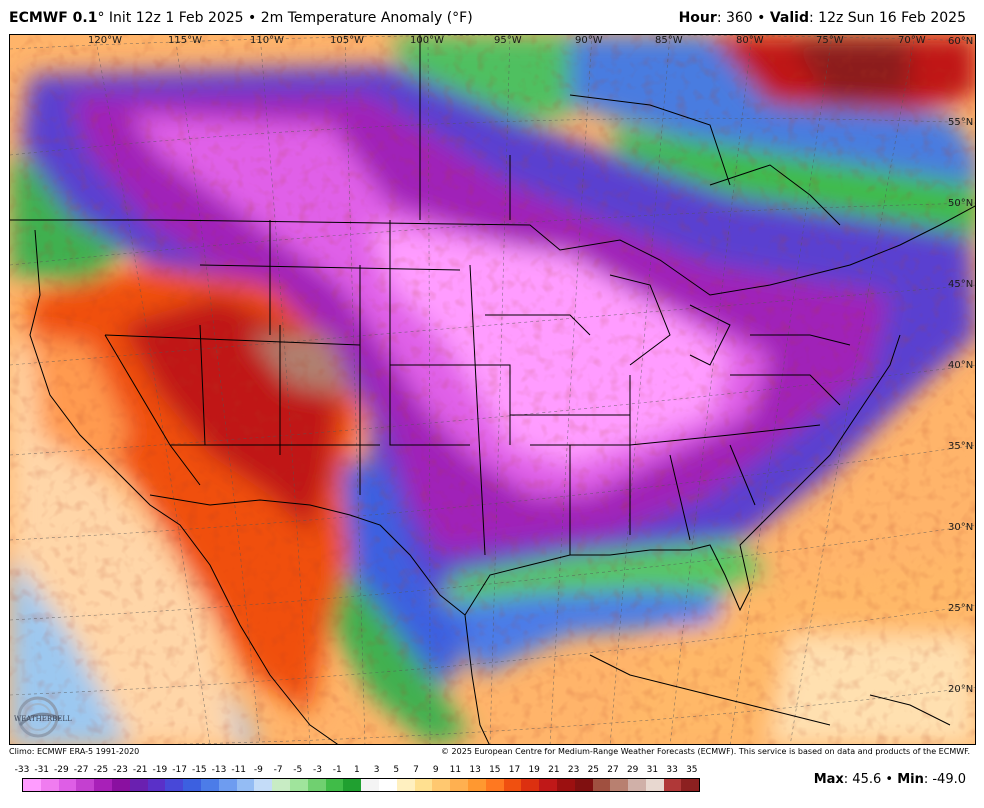 Image resolution: width=984 pixels, height=808 pixels. Describe the element at coordinates (105, 40) in the screenshot. I see `lon-label: 120°W` at that location.